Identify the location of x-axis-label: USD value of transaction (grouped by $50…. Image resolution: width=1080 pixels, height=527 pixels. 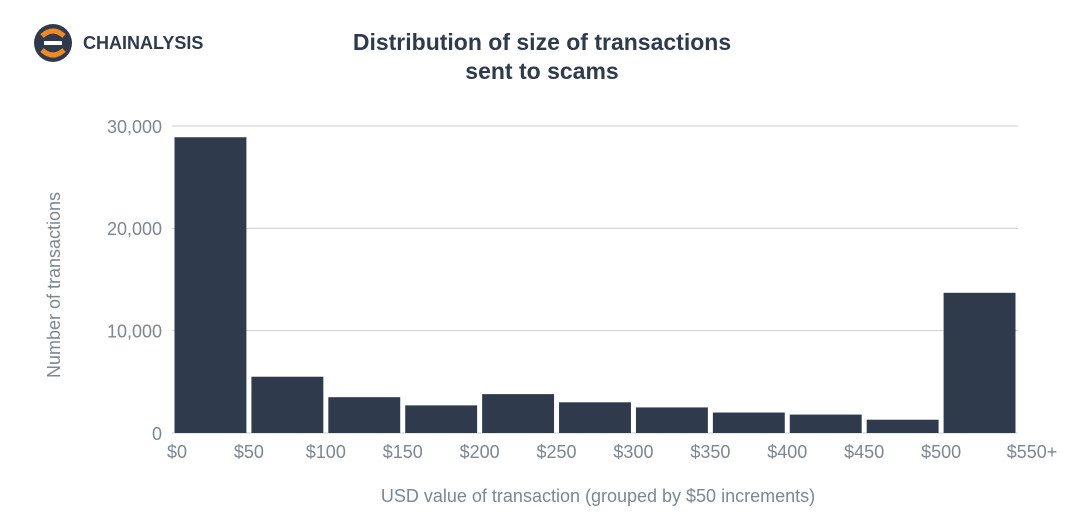
(598, 496).